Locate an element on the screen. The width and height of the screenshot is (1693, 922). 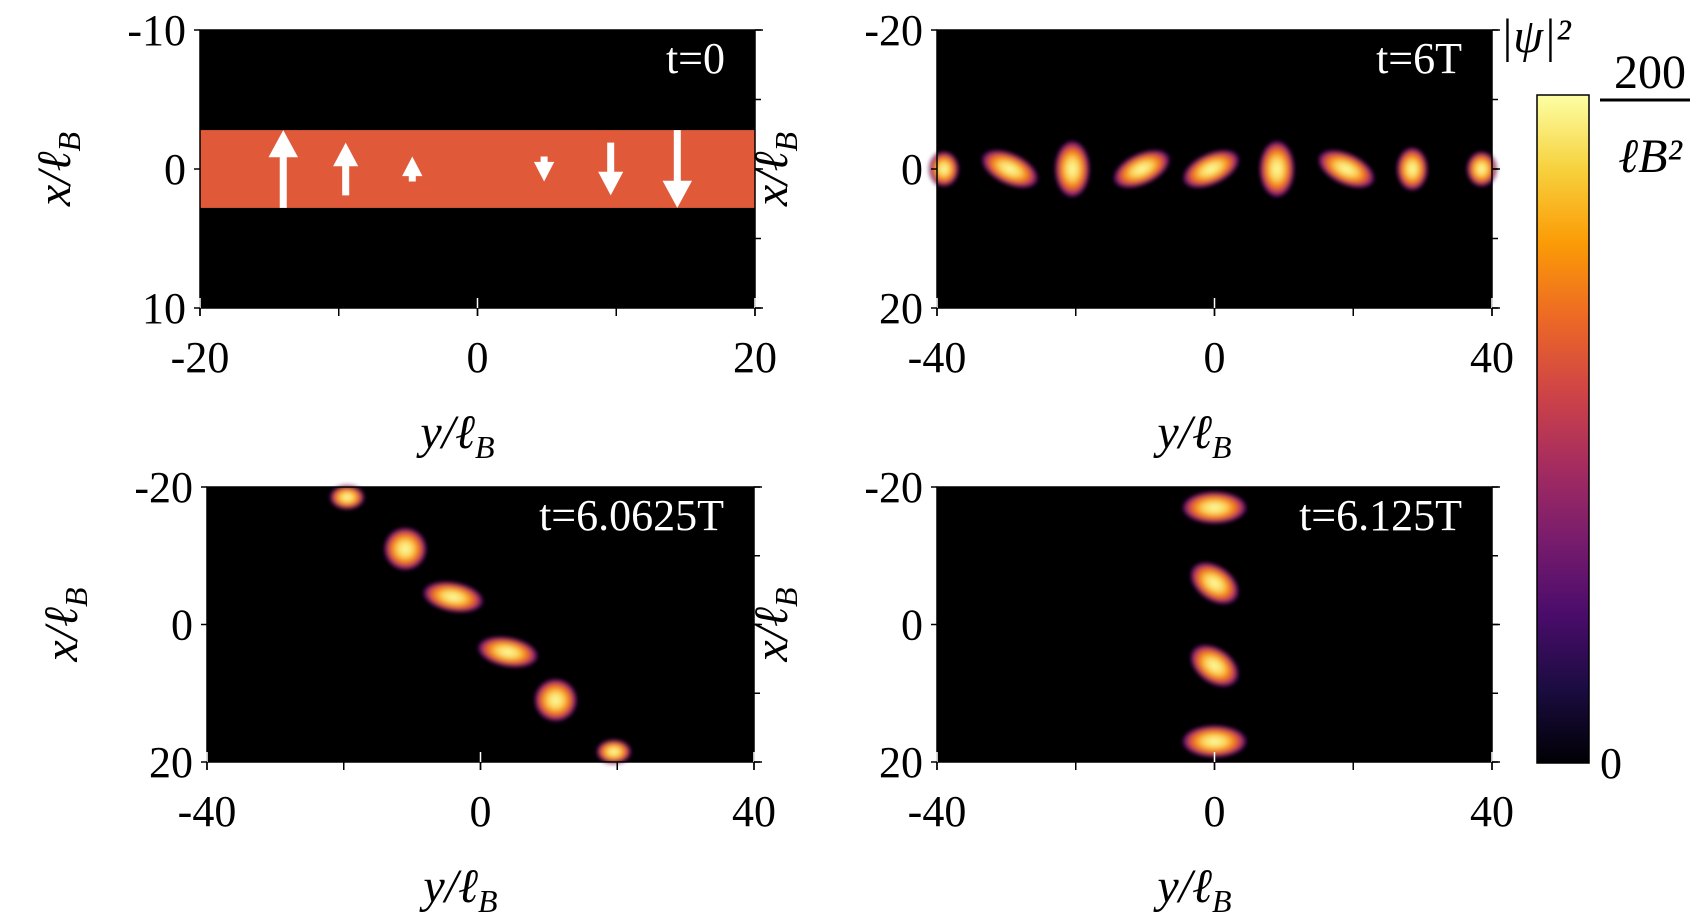
time-label: t=0 is located at coordinates (695, 58).